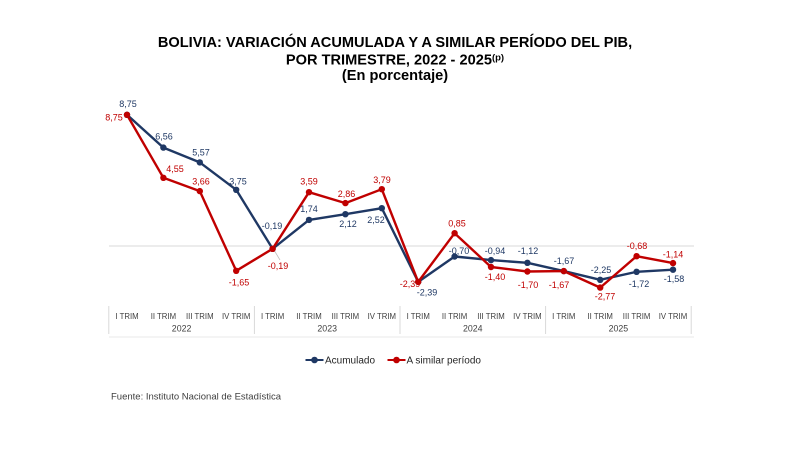 The height and width of the screenshot is (455, 800). I want to click on svg-text: -0,94, so click(495, 251).